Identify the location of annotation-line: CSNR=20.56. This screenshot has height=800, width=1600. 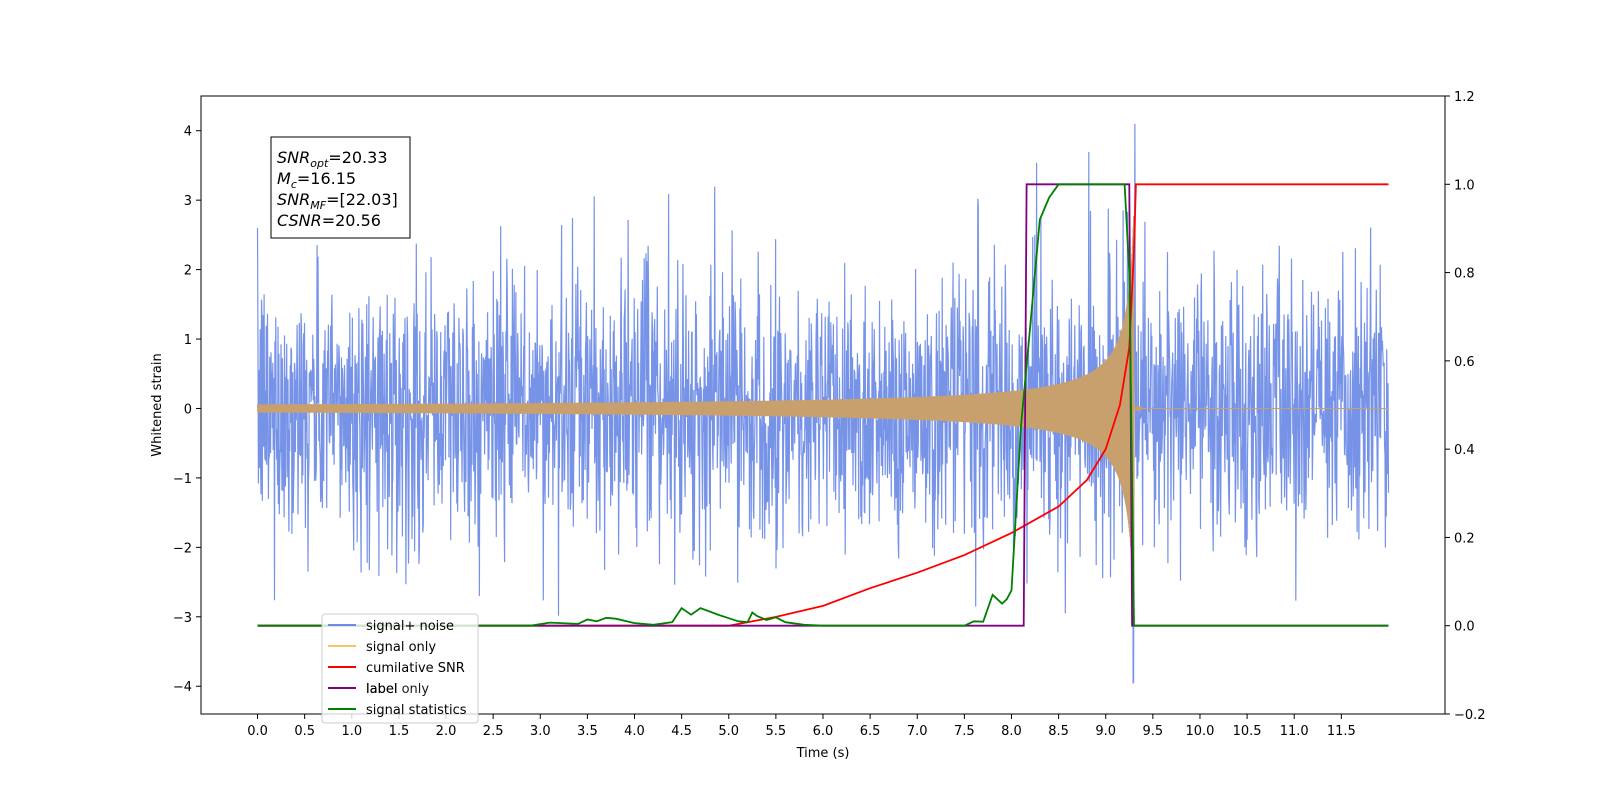
(329, 220).